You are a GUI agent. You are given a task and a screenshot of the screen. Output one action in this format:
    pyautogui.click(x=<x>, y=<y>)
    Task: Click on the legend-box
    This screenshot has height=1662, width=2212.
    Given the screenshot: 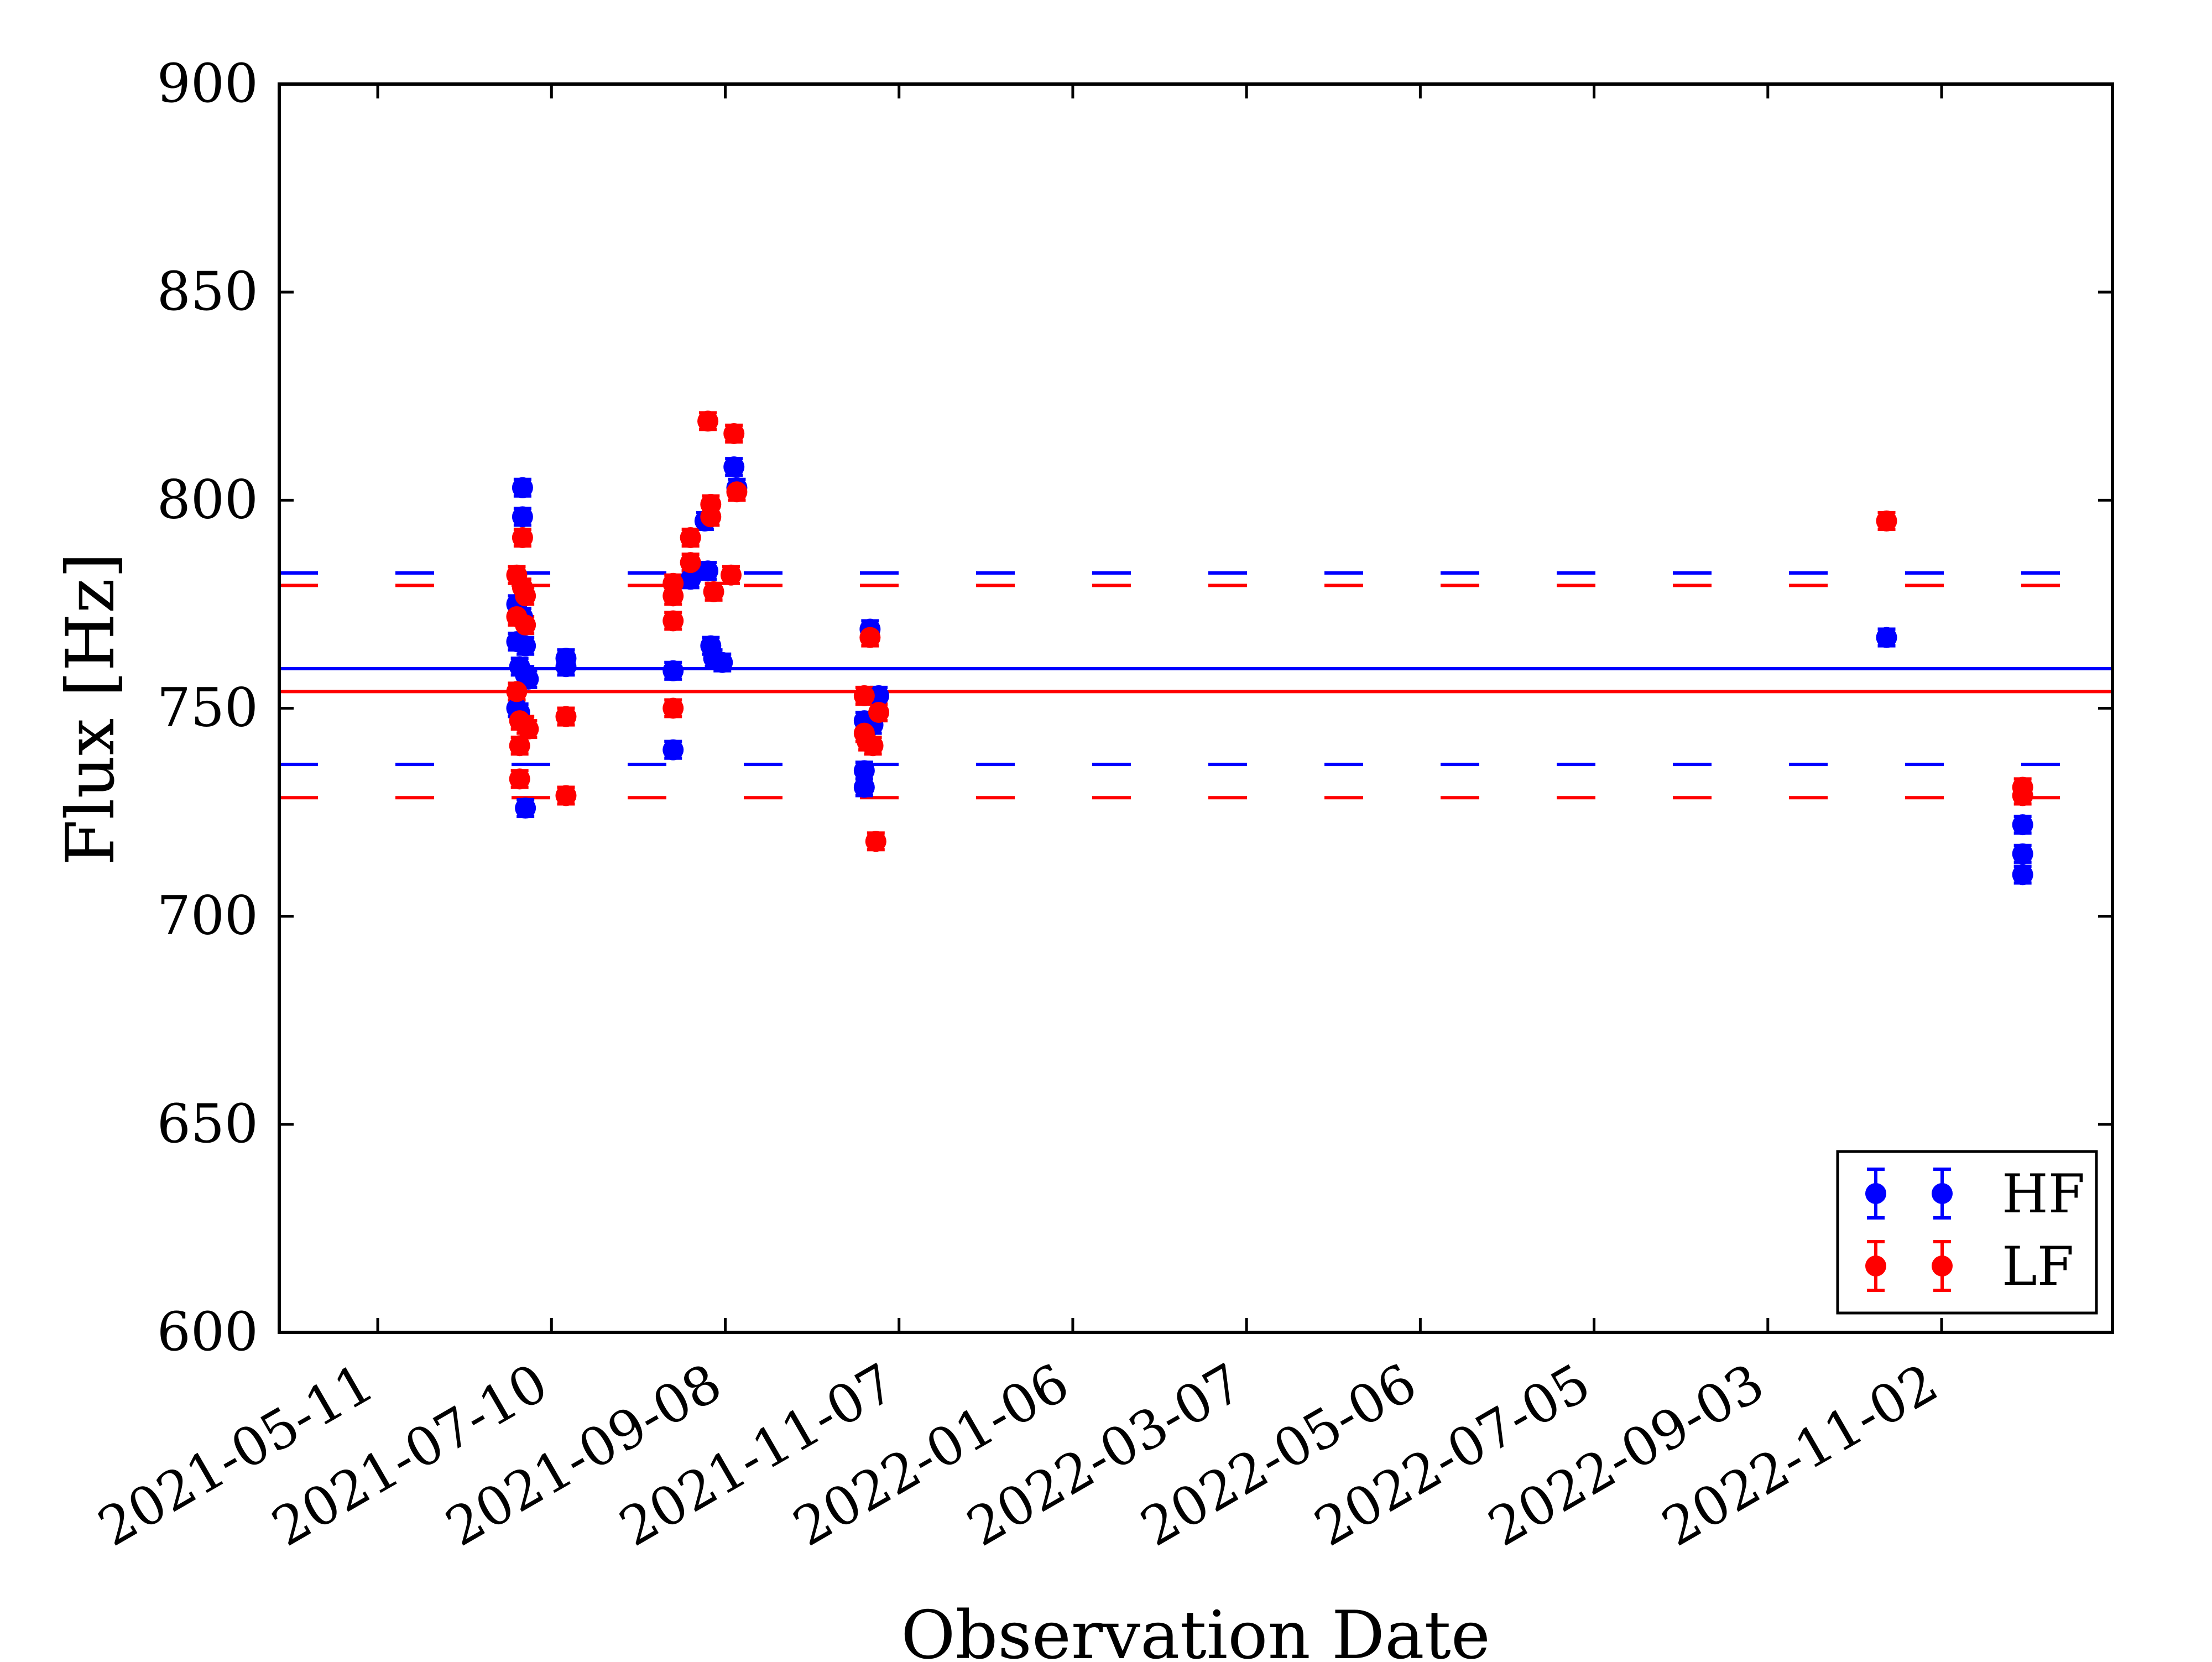 What is the action you would take?
    pyautogui.click(x=1967, y=1232)
    